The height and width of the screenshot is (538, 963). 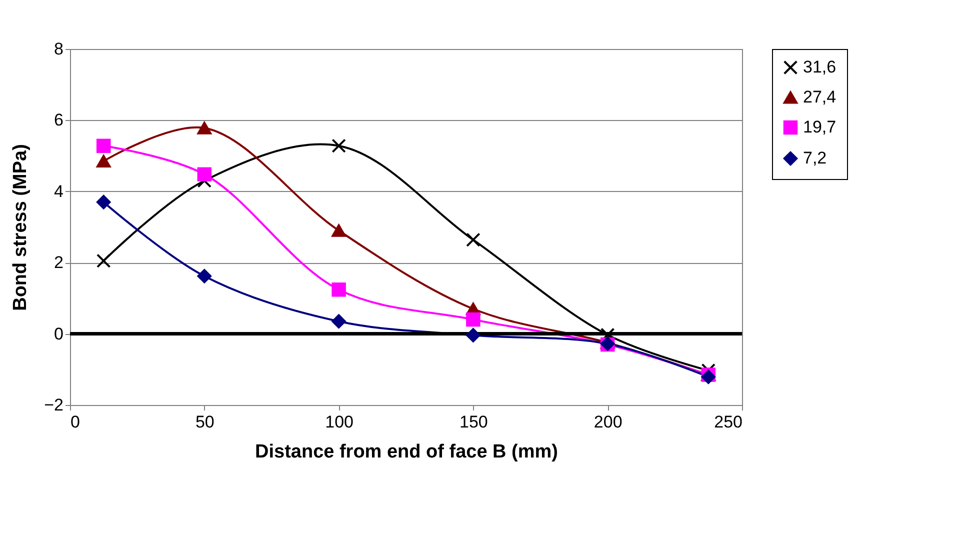 What do you see at coordinates (54, 405) in the screenshot?
I see `y-tick-label: −2` at bounding box center [54, 405].